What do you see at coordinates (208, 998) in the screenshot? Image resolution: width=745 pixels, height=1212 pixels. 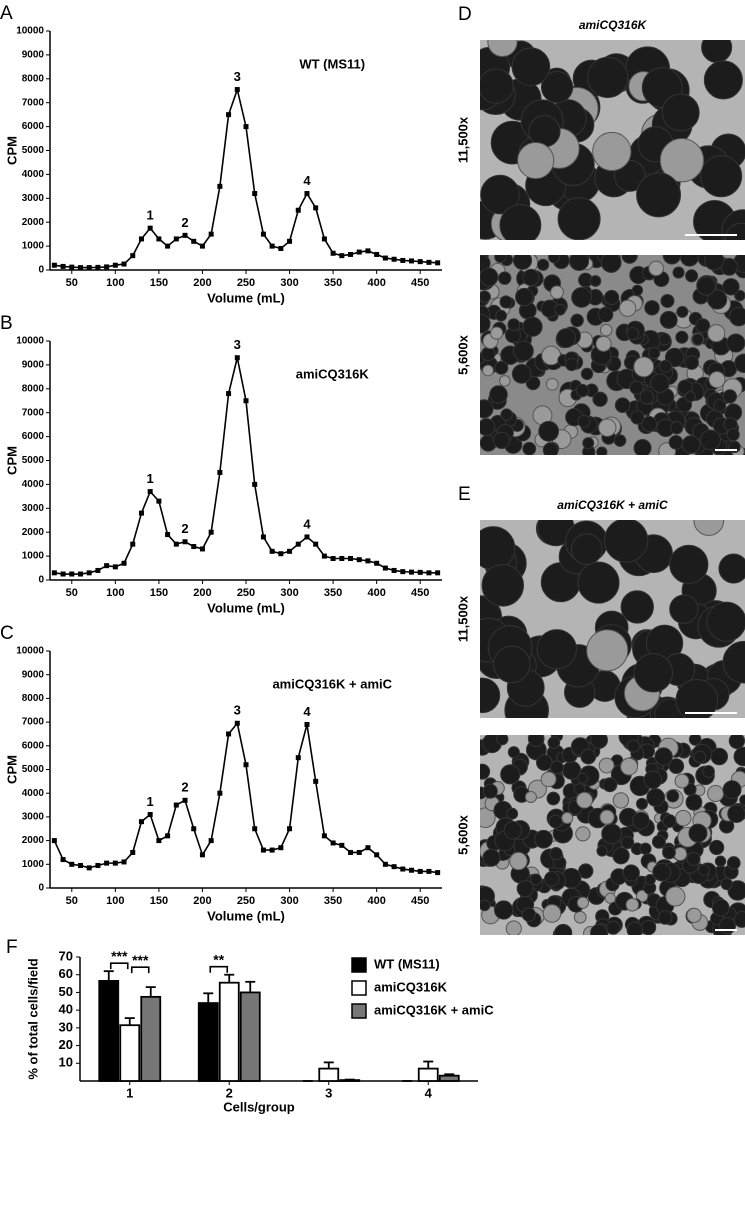 I see `error-bar` at bounding box center [208, 998].